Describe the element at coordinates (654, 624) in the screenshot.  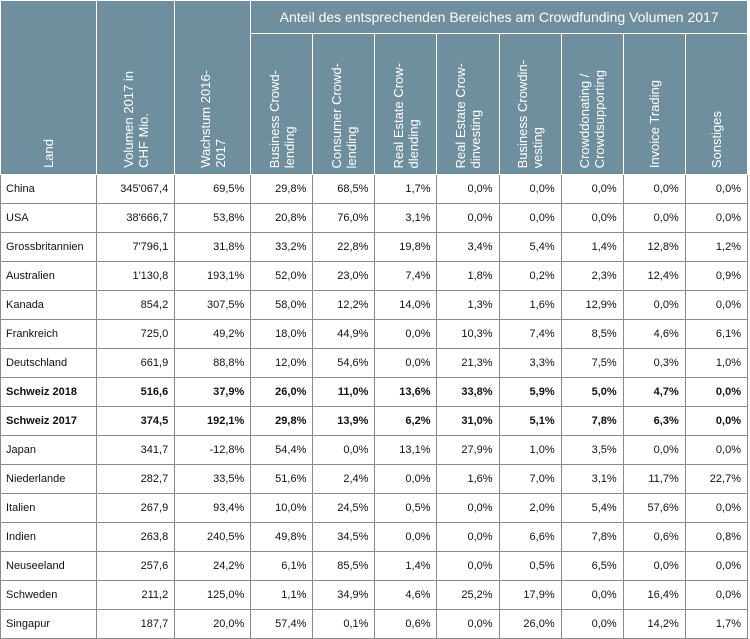
I see `cell-share: 14,2%` at that location.